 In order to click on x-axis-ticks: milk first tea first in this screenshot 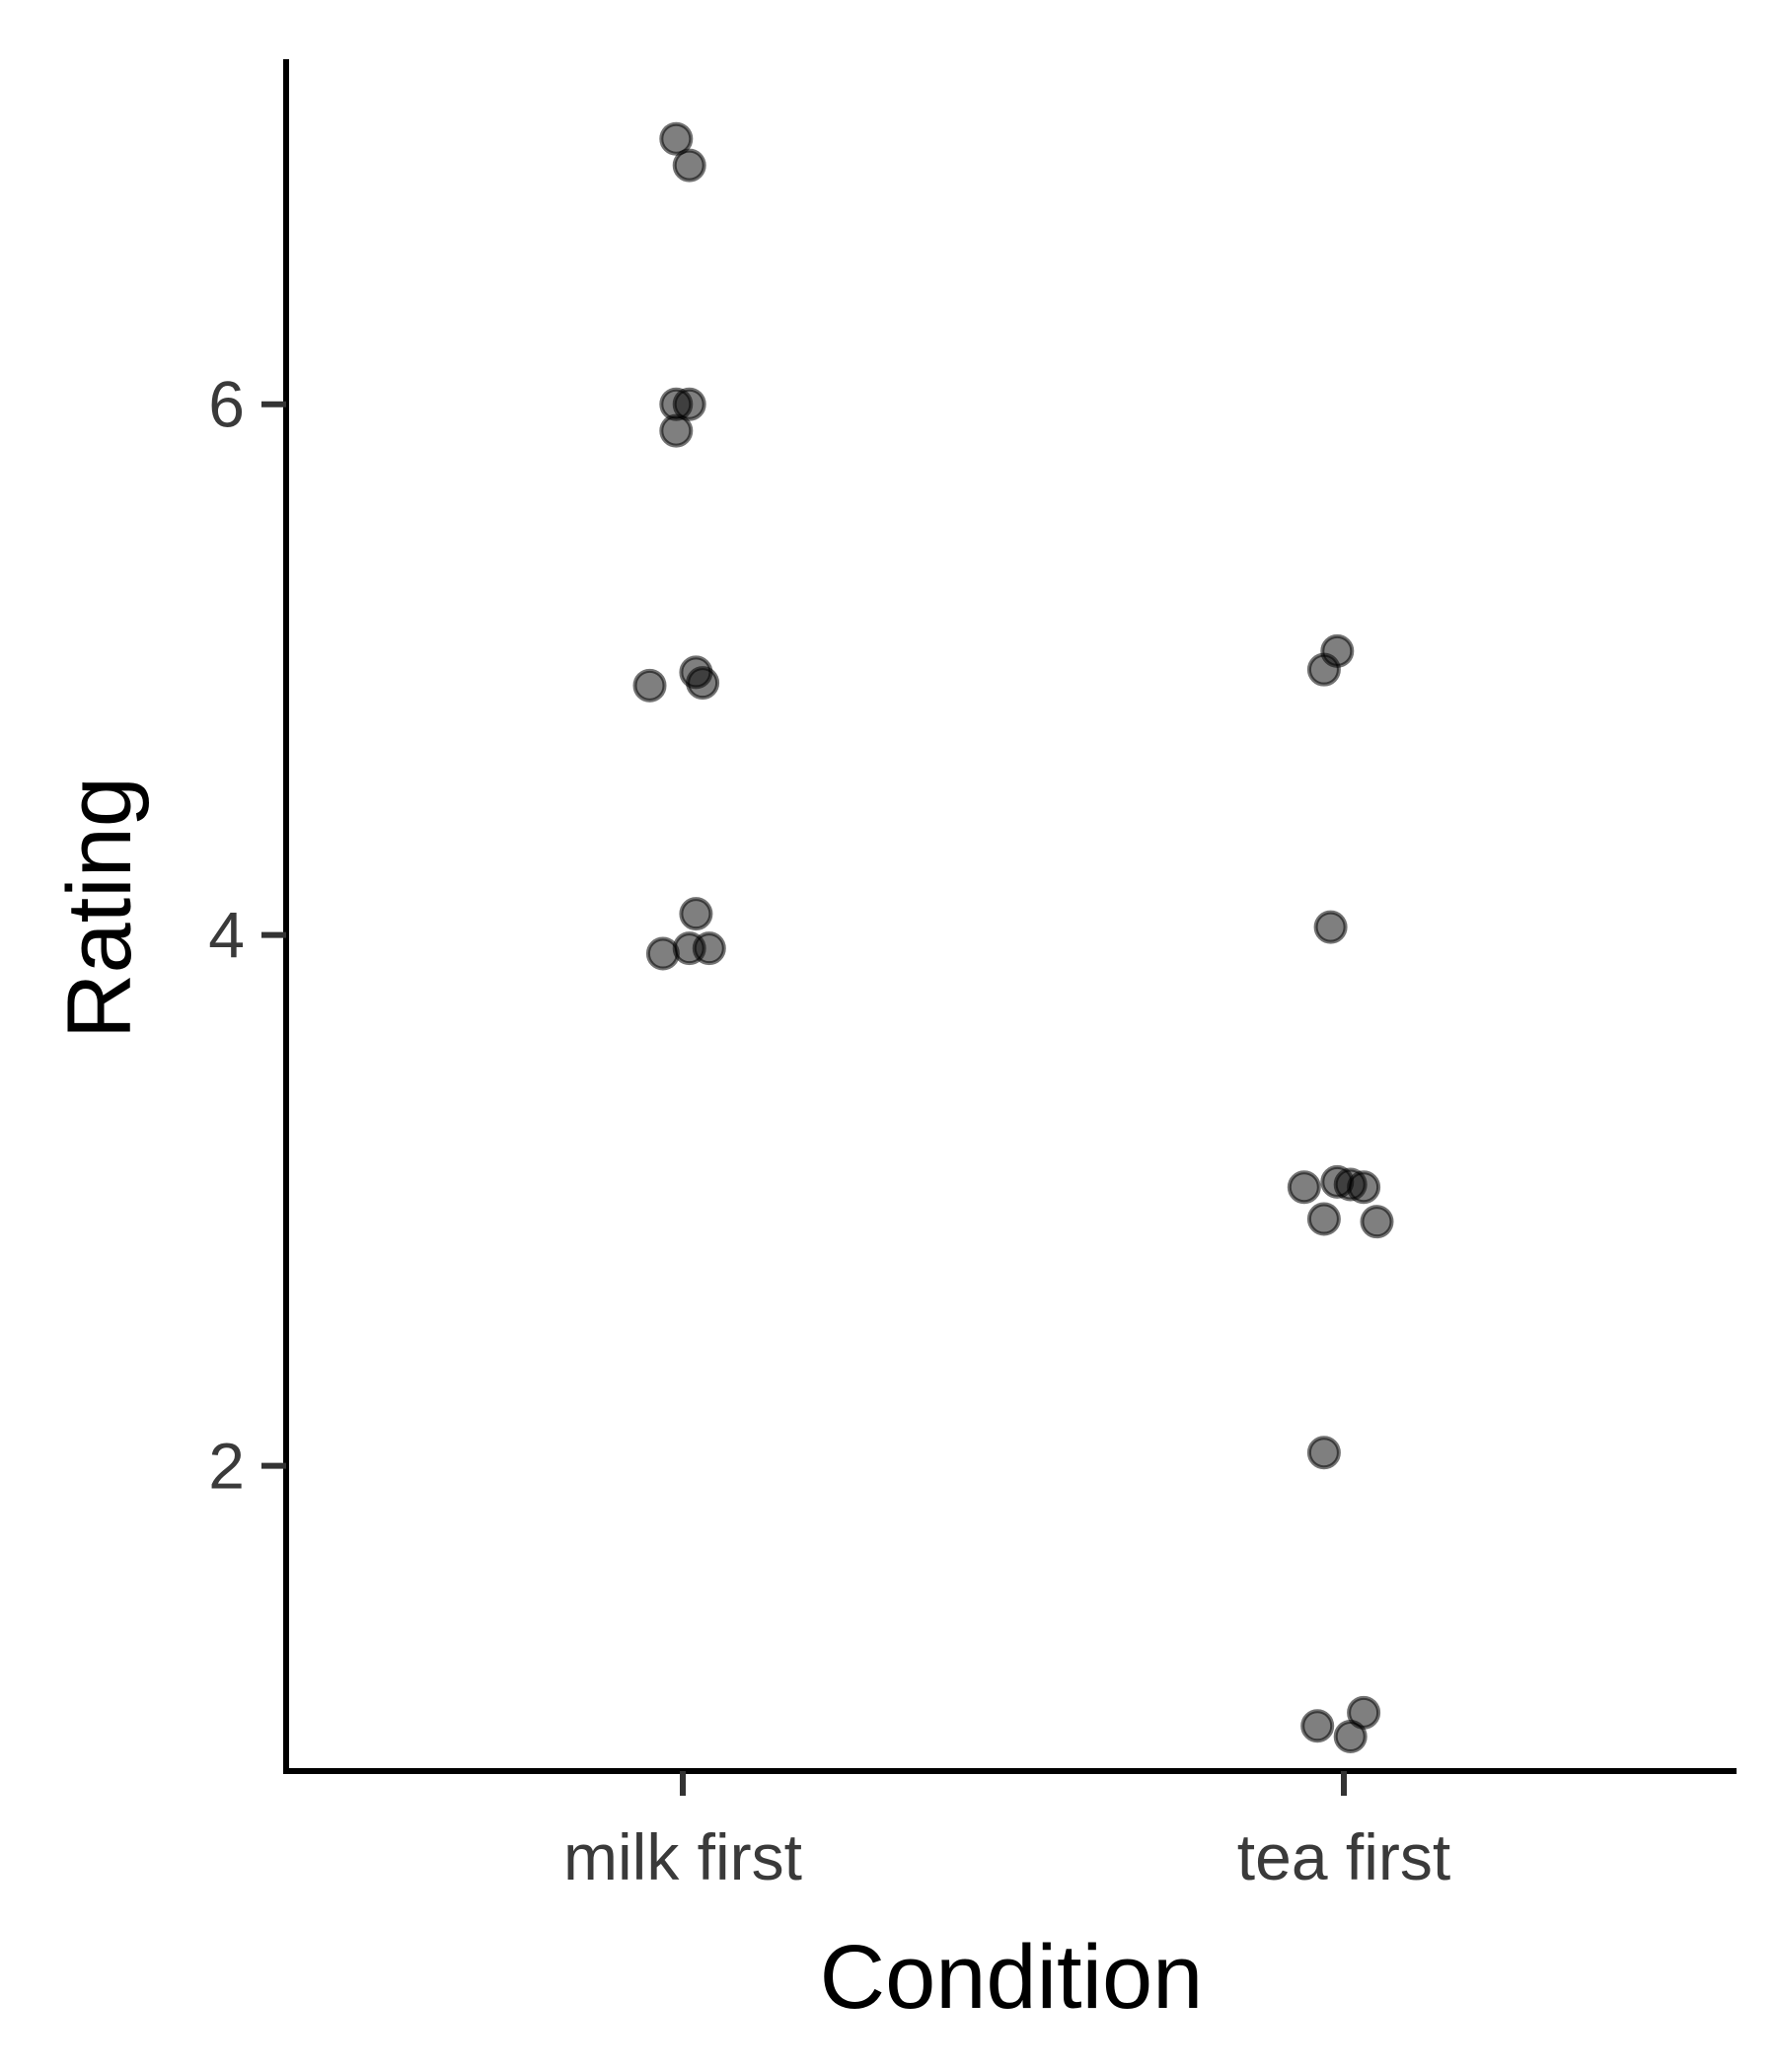, I will do `click(1007, 1832)`.